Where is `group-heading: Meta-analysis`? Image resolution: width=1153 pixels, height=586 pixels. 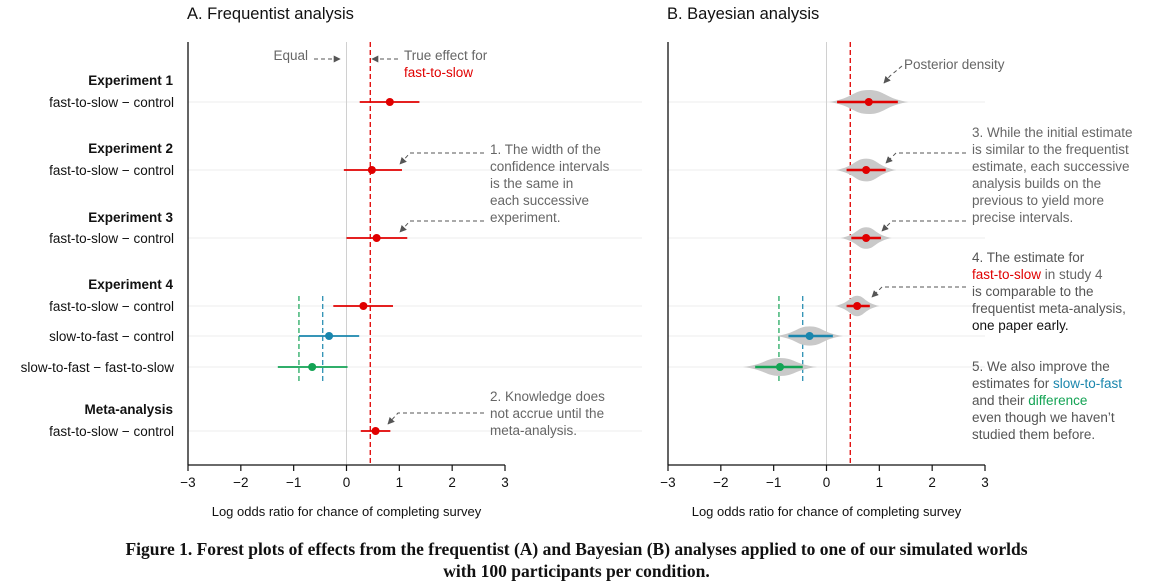
group-heading: Meta-analysis is located at coordinates (128, 409).